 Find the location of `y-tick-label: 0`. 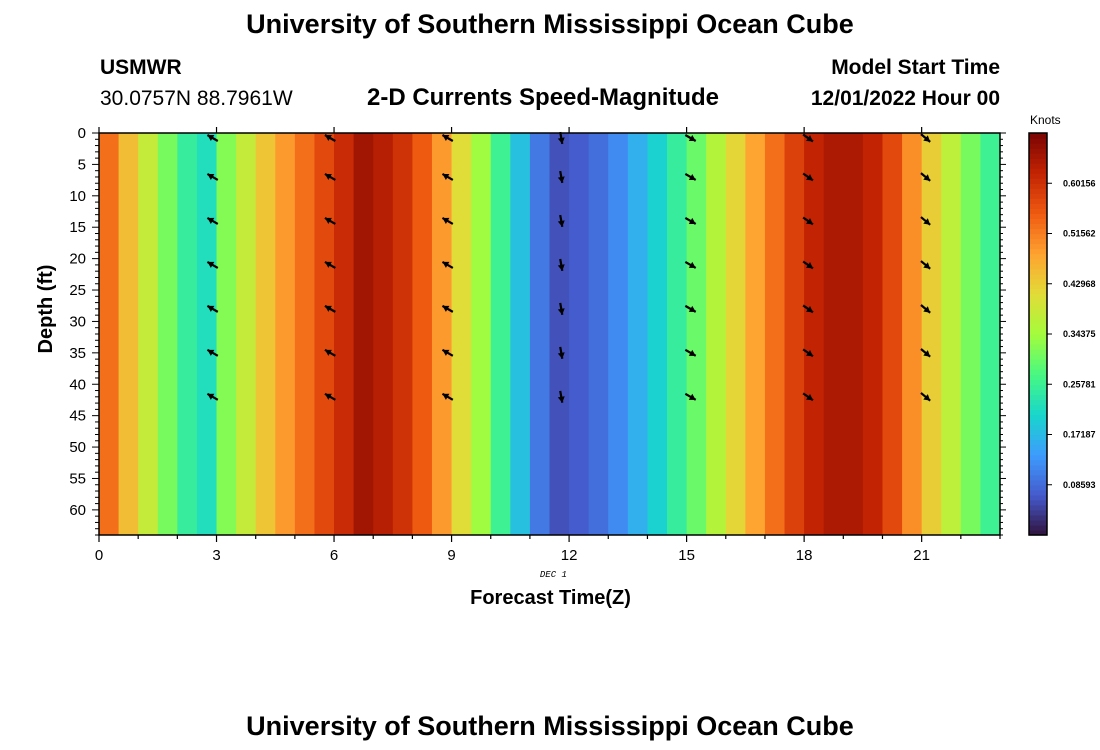

y-tick-label: 0 is located at coordinates (82, 133).